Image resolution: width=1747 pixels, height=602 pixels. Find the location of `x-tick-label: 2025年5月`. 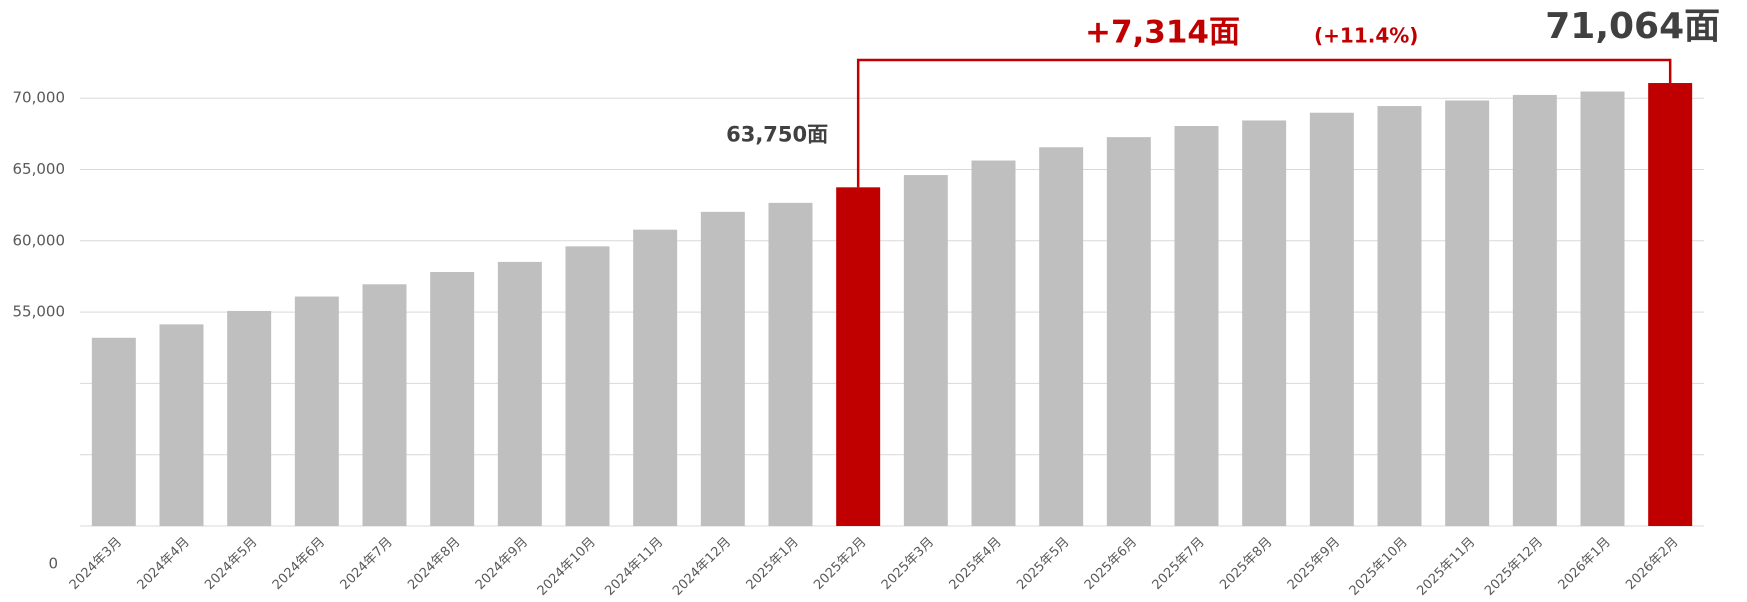

x-tick-label: 2025年5月 is located at coordinates (1043, 564).